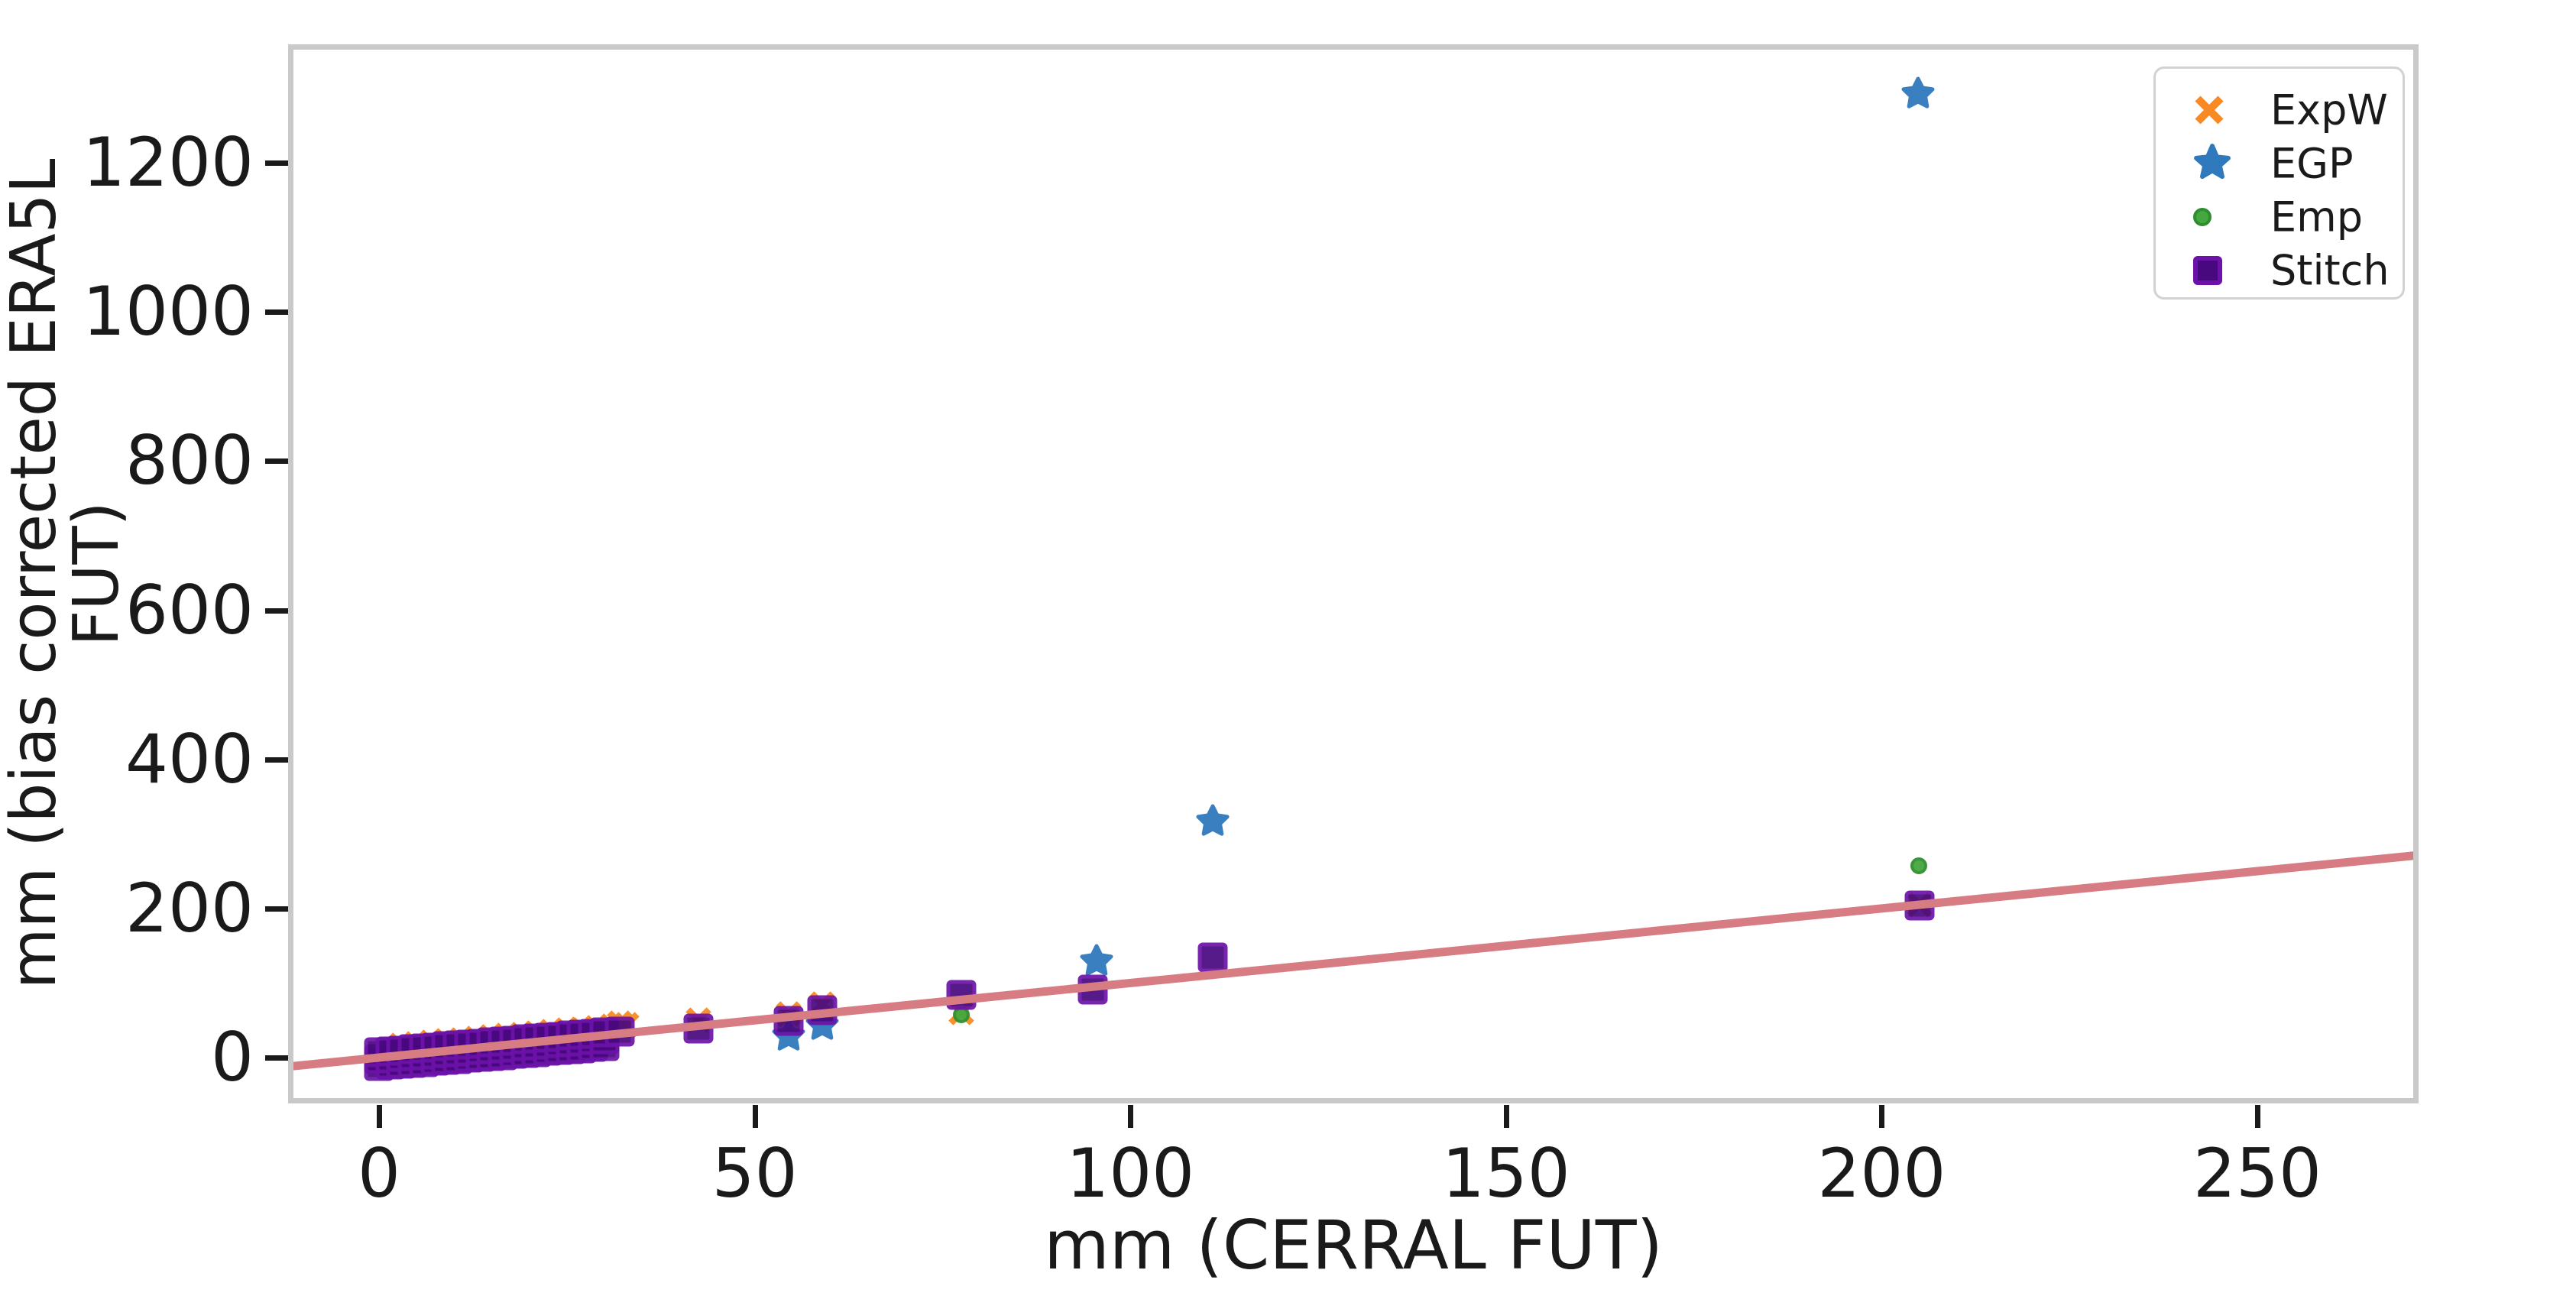  I want to click on x-tick-label: 0, so click(379, 1174).